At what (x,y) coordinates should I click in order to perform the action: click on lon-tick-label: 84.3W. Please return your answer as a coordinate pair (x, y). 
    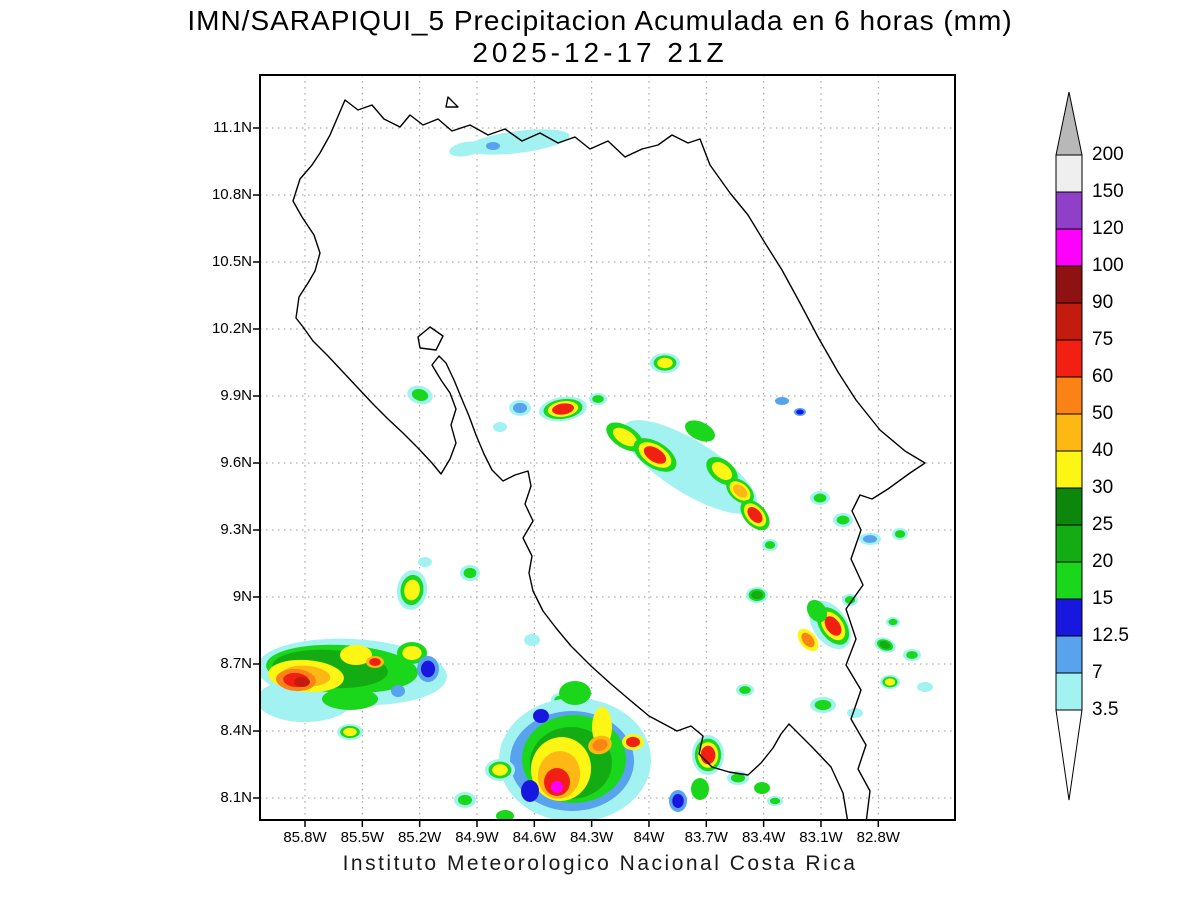
    Looking at the image, I should click on (591, 837).